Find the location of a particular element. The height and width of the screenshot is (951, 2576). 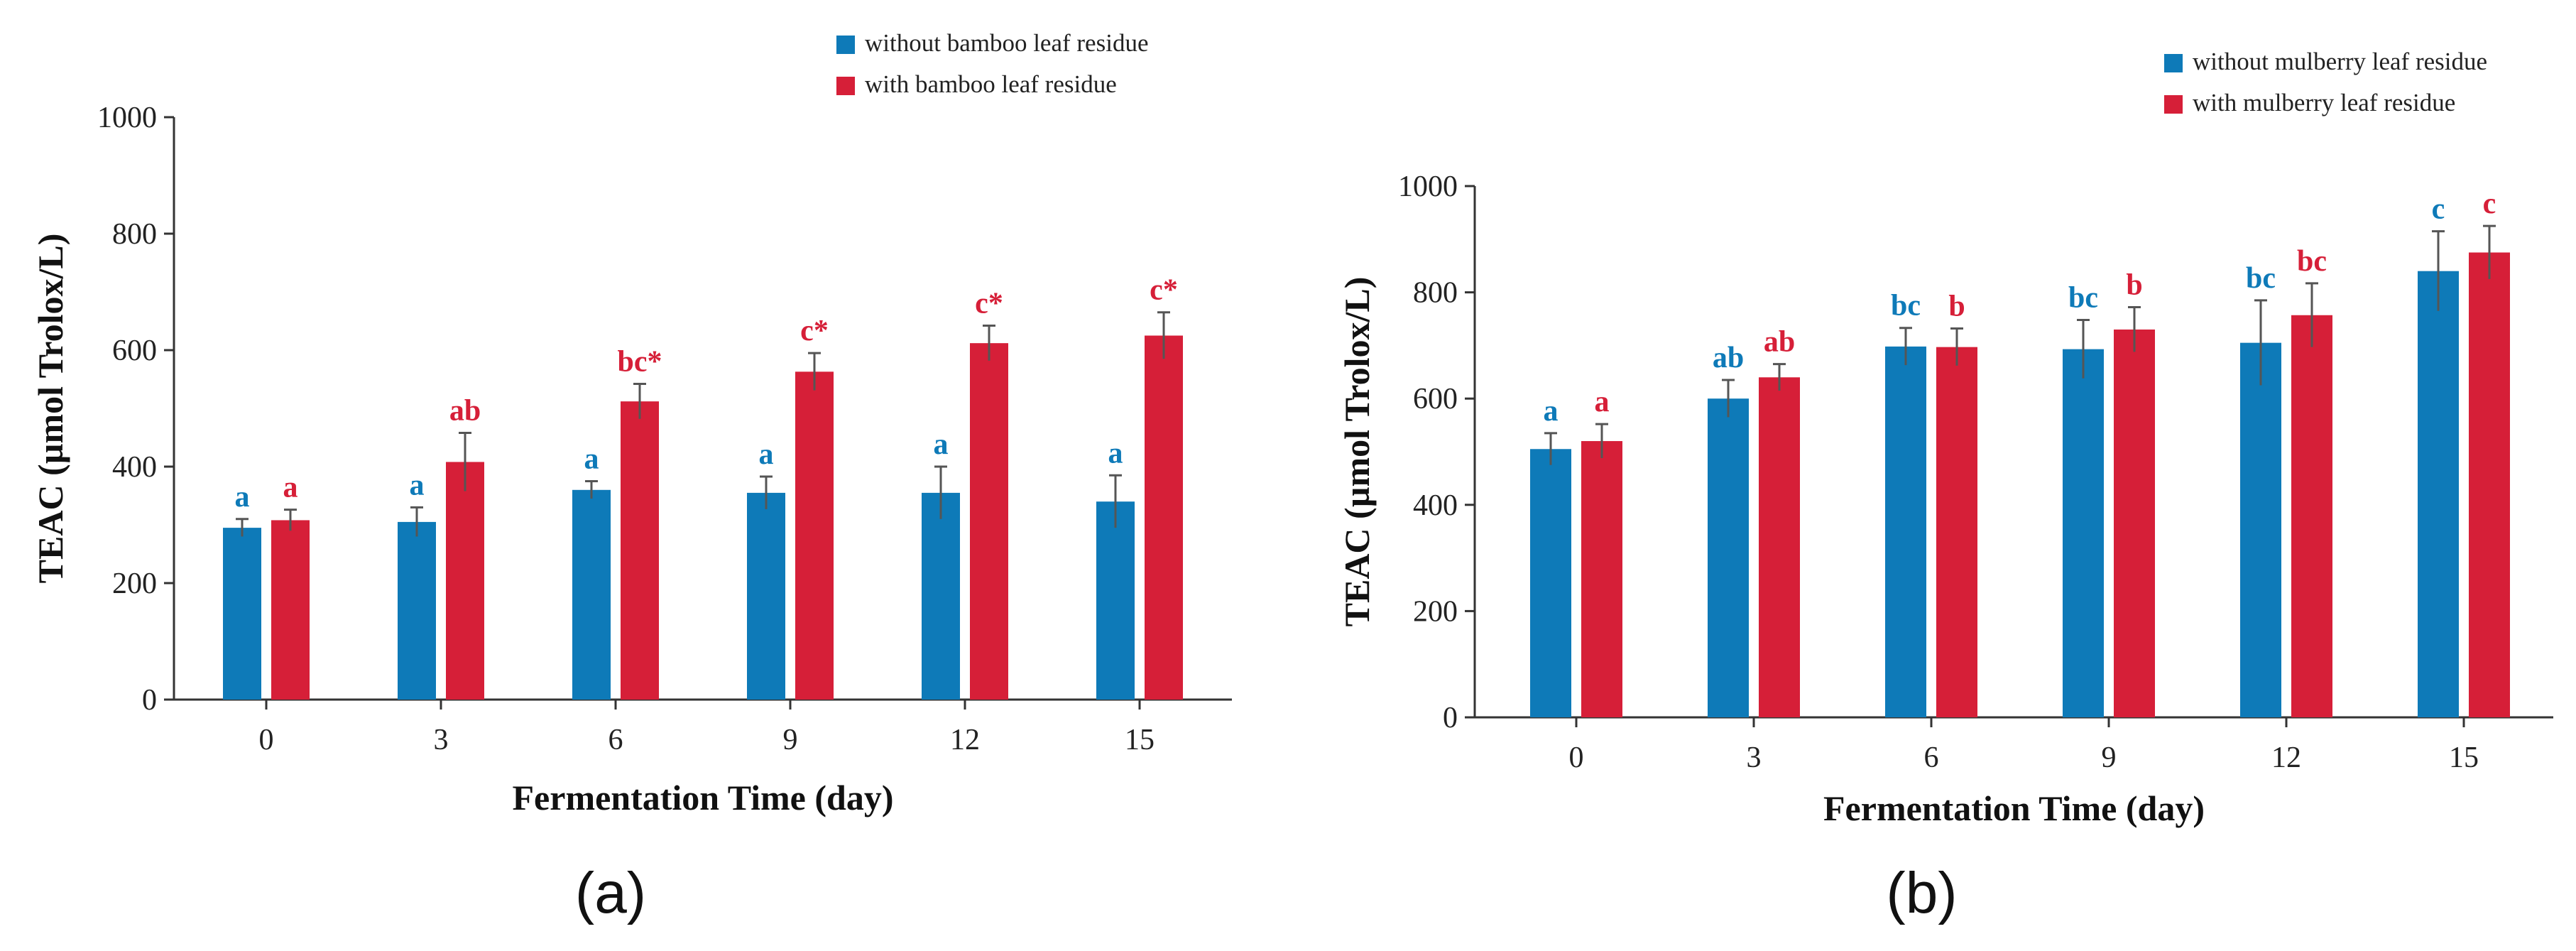

panel-label: (b) is located at coordinates (1921, 893).